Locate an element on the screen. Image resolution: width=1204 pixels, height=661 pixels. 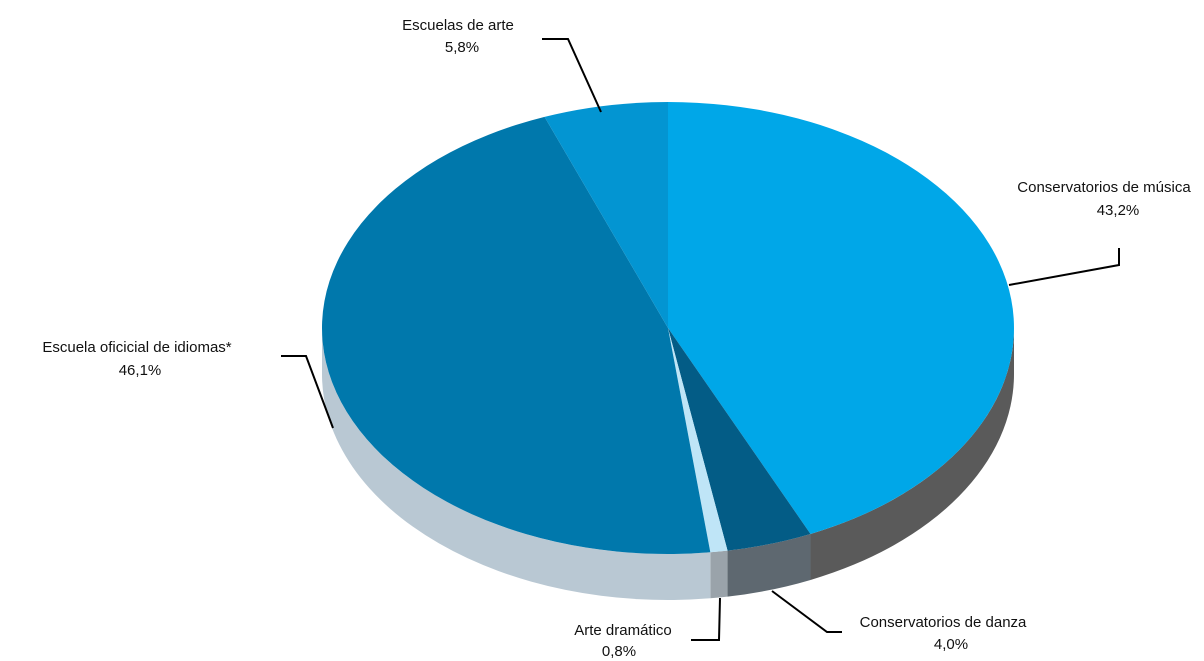
leader-line-conservatorios-musica is located at coordinates (1064, 267).